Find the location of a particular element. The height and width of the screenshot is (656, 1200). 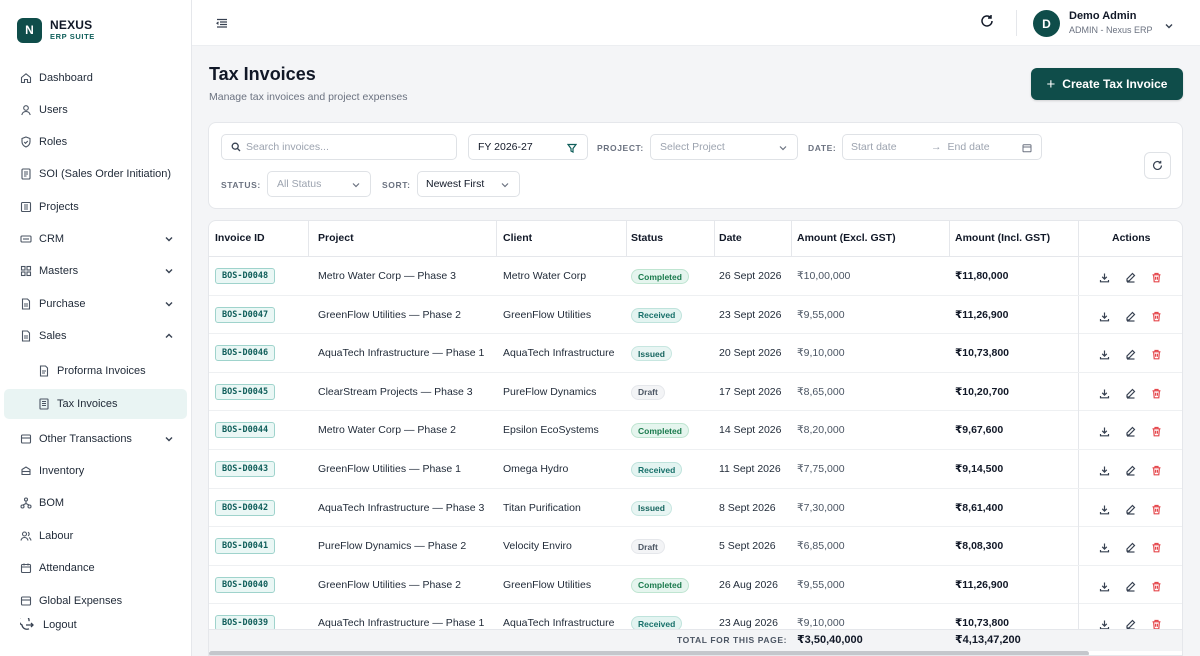

project-cell: Metro Water Corp — Phase 2 is located at coordinates (387, 430).